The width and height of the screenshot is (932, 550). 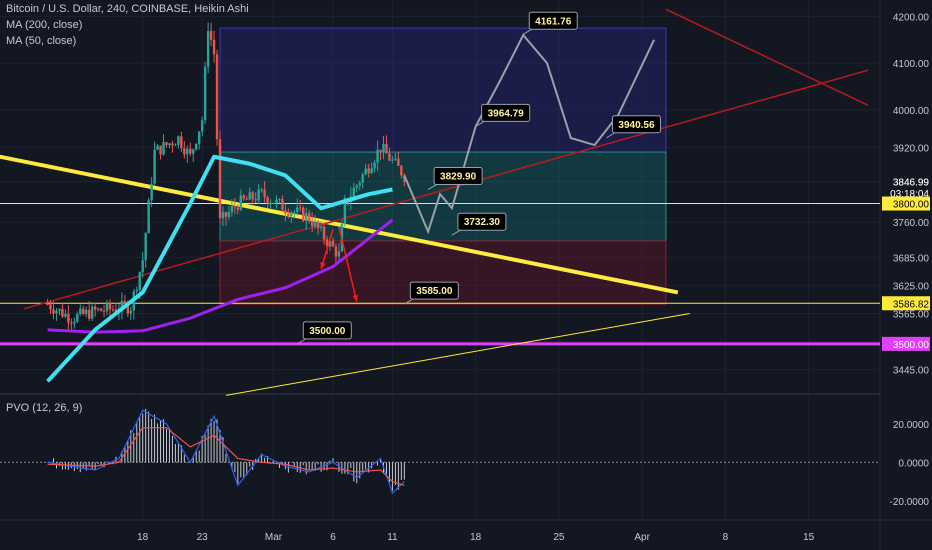 I want to click on ma200-legend: MA (200, close), so click(x=44, y=25).